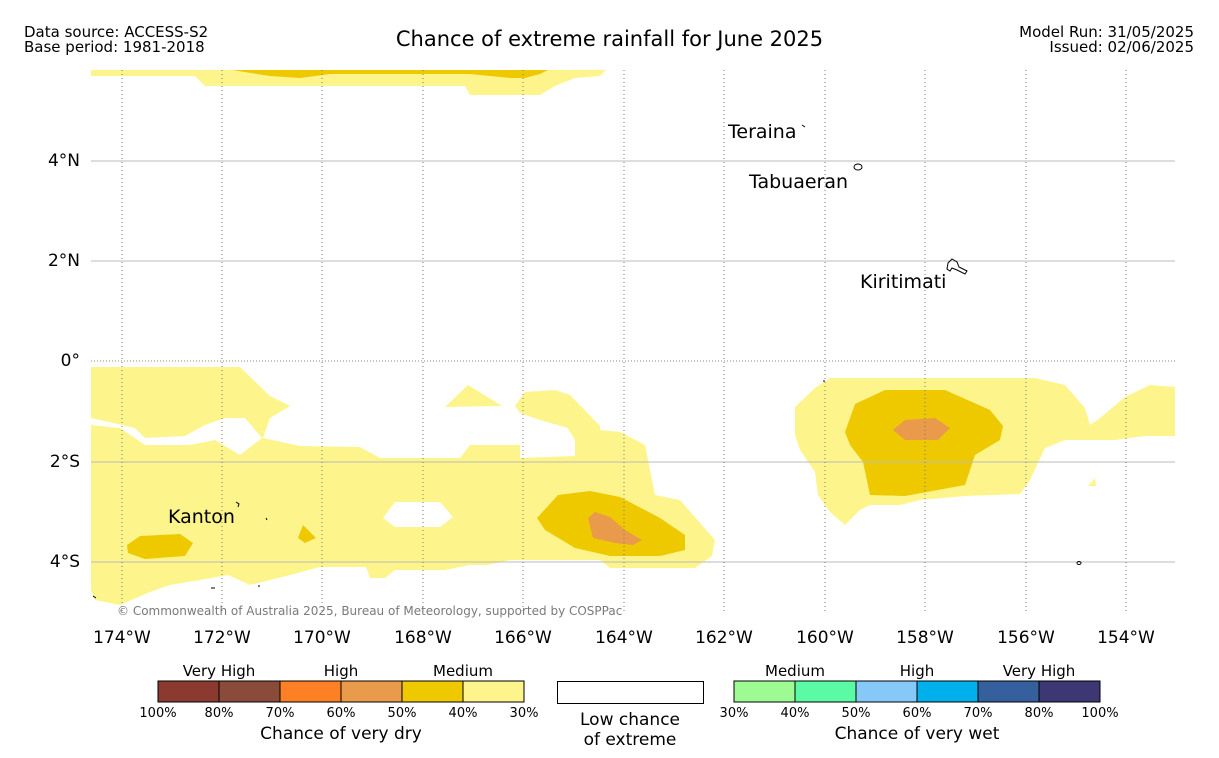  Describe the element at coordinates (1121, 47) in the screenshot. I see `issued-text: Issued: 02/06/2025` at that location.